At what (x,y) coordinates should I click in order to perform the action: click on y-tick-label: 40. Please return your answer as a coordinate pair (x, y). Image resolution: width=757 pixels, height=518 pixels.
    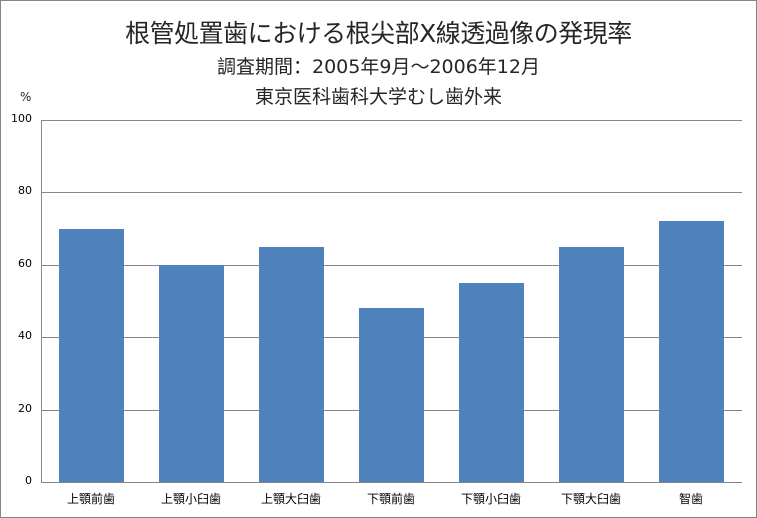
    Looking at the image, I should click on (25, 336).